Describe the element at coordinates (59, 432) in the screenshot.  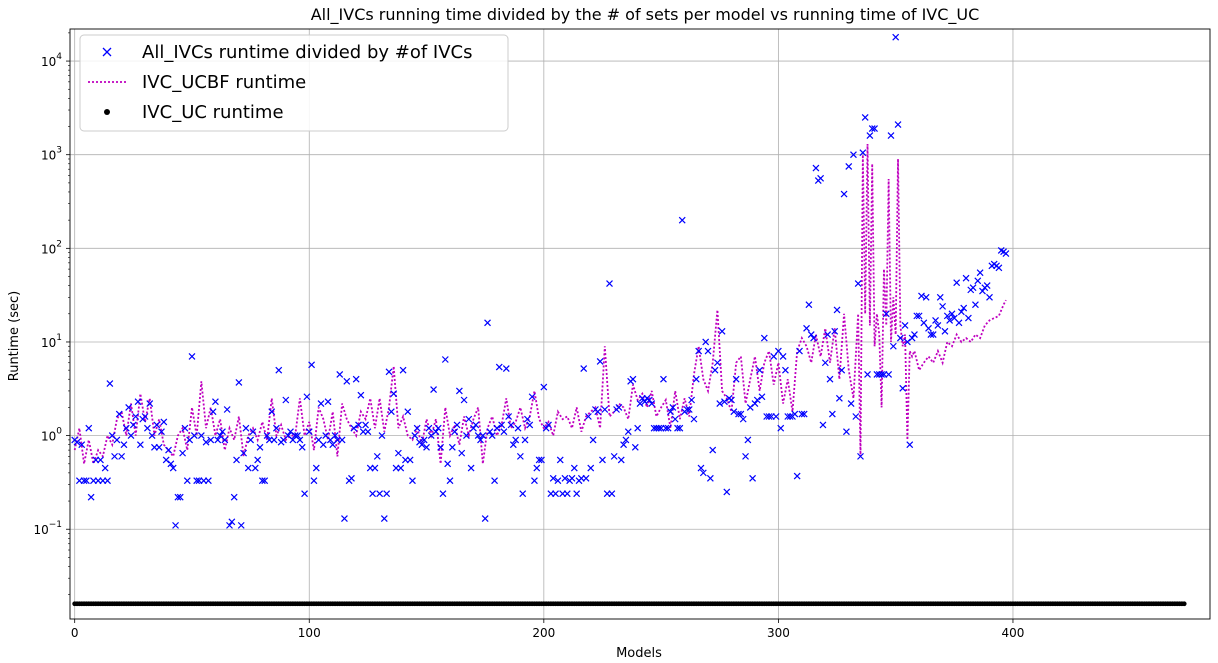
I see `y-tick-label-exponent: 0` at that location.